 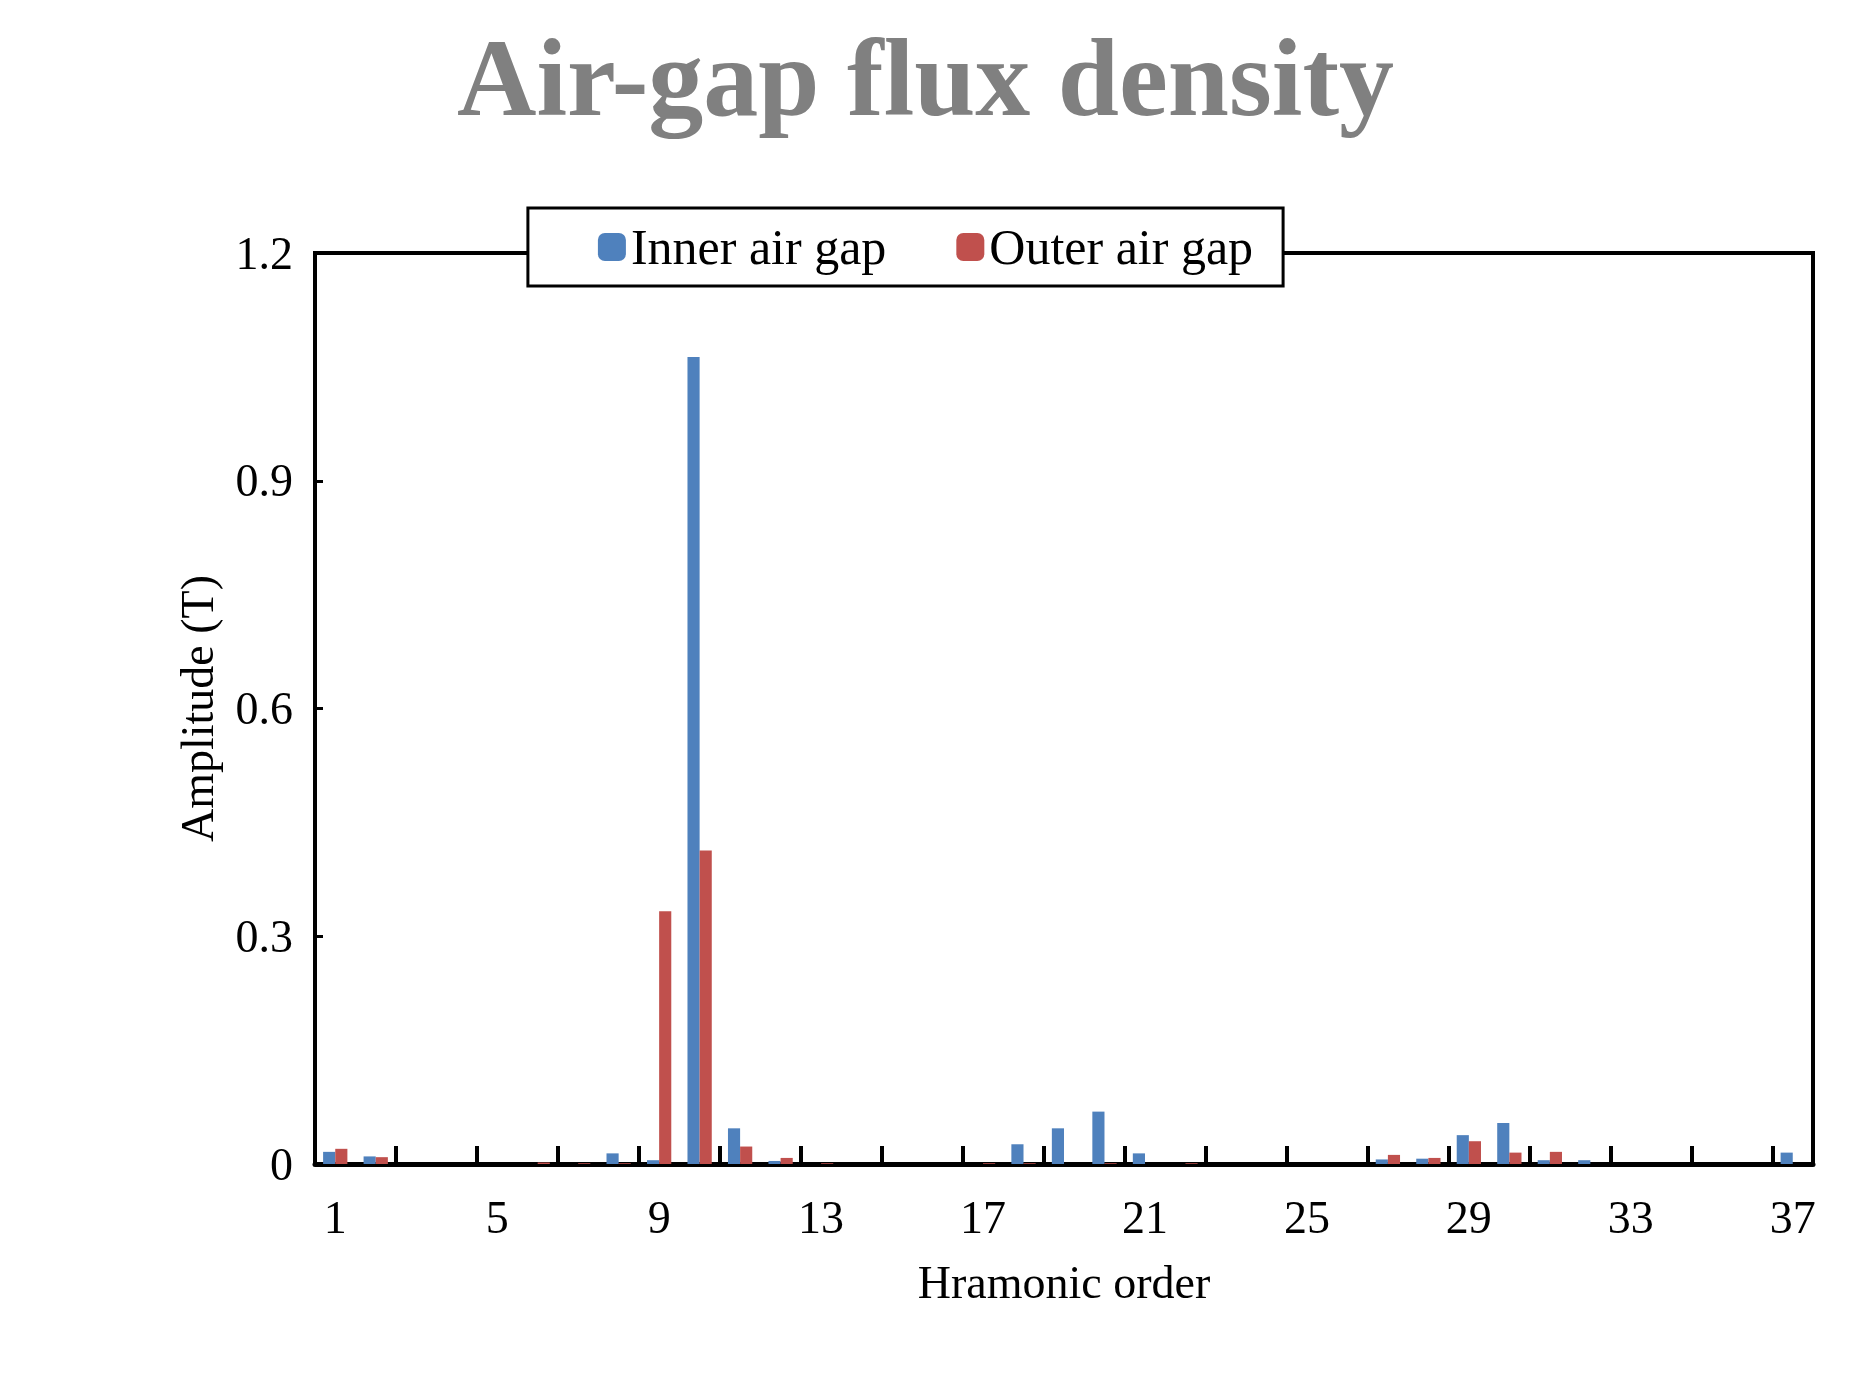 I want to click on x-tick-label: 37, so click(x=1792, y=1217).